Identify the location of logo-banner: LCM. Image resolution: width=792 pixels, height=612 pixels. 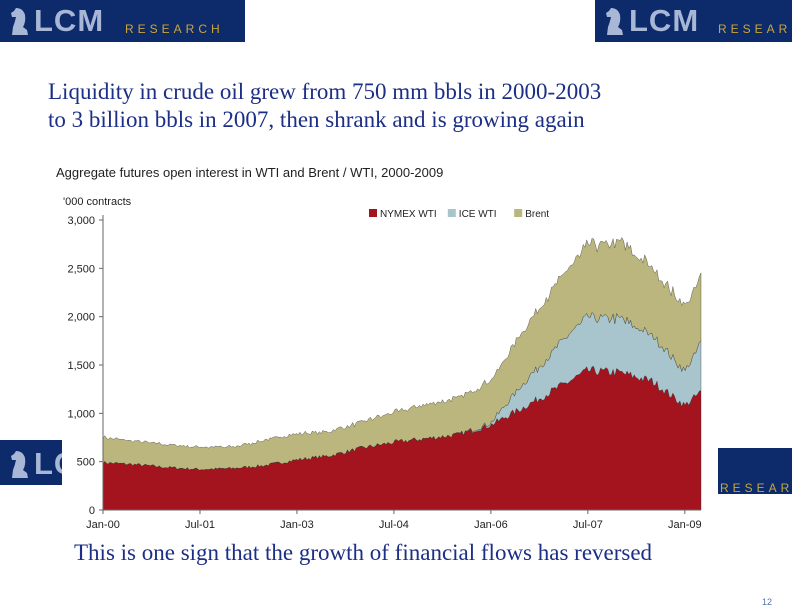
(31, 462).